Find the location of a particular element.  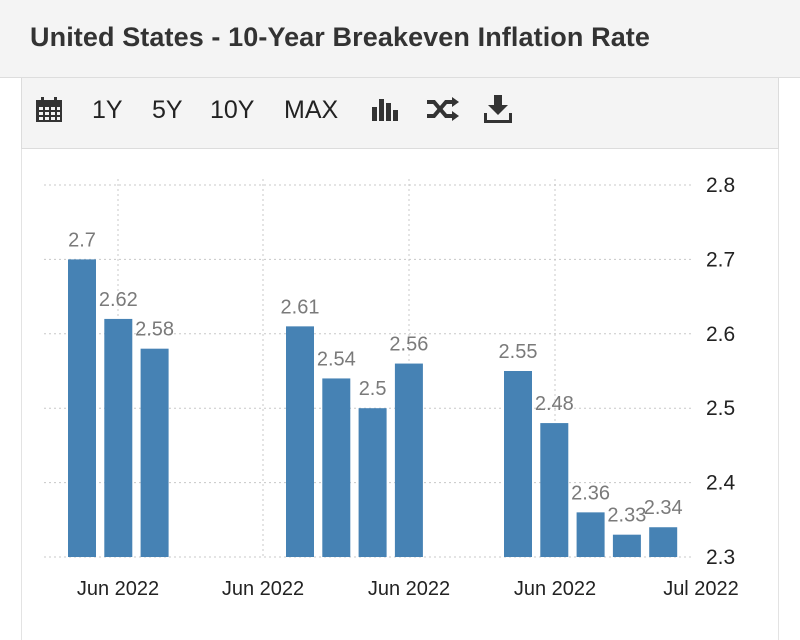

range-1y-button: 1Y is located at coordinates (107, 110).